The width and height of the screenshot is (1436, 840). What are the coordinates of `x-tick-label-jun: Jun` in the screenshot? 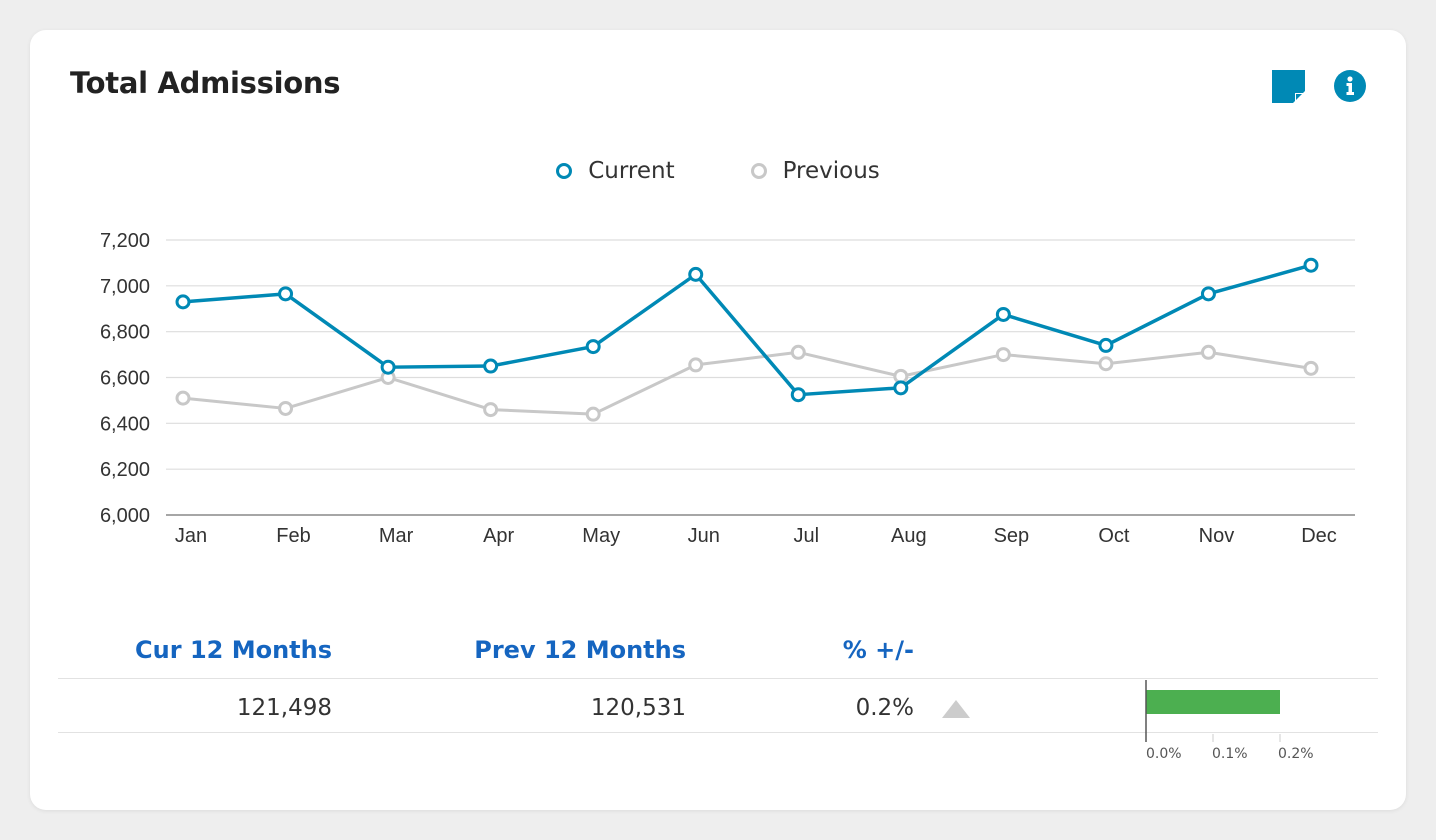 It's located at (704, 536).